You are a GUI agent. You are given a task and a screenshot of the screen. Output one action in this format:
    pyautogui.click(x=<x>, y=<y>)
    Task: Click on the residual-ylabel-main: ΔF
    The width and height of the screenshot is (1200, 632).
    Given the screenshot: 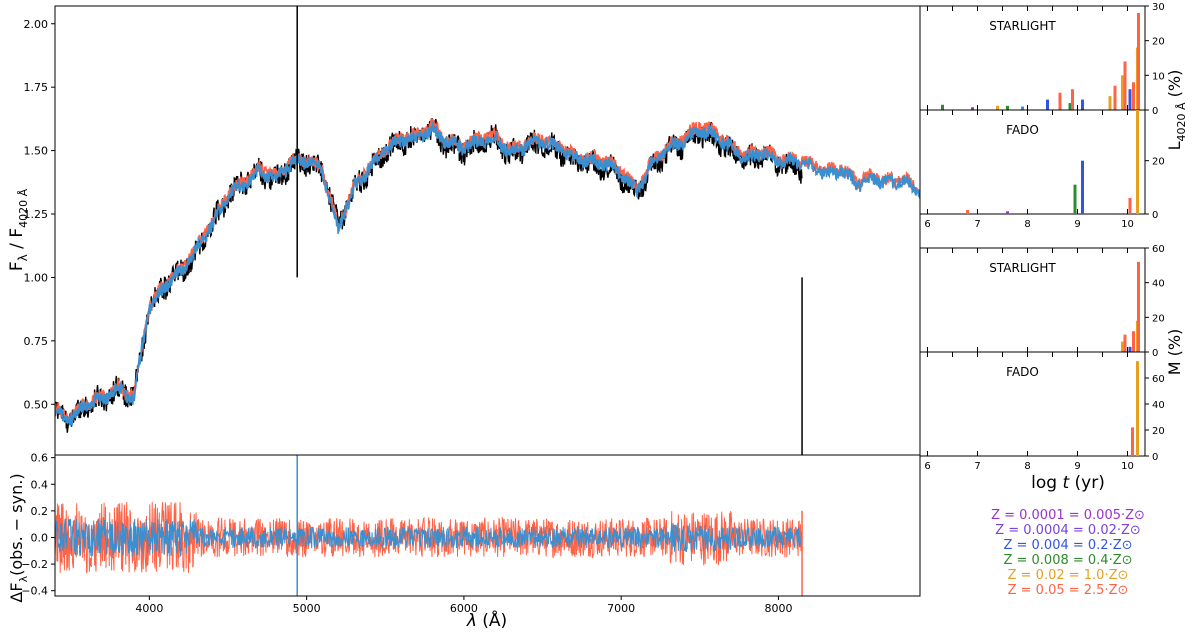 What is the action you would take?
    pyautogui.click(x=16, y=592)
    